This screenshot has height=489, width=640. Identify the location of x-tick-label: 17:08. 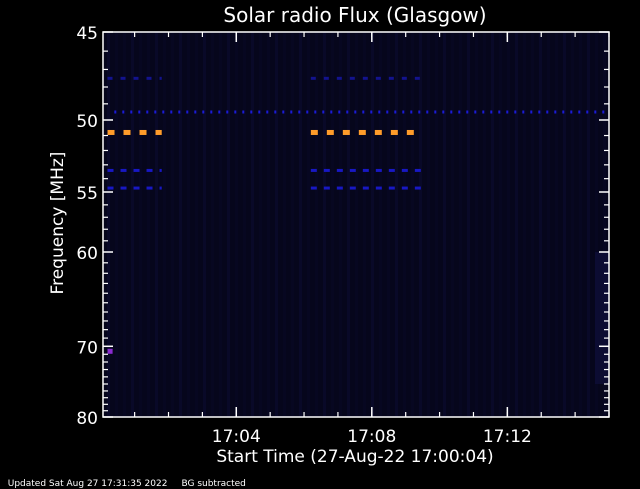
(371, 437).